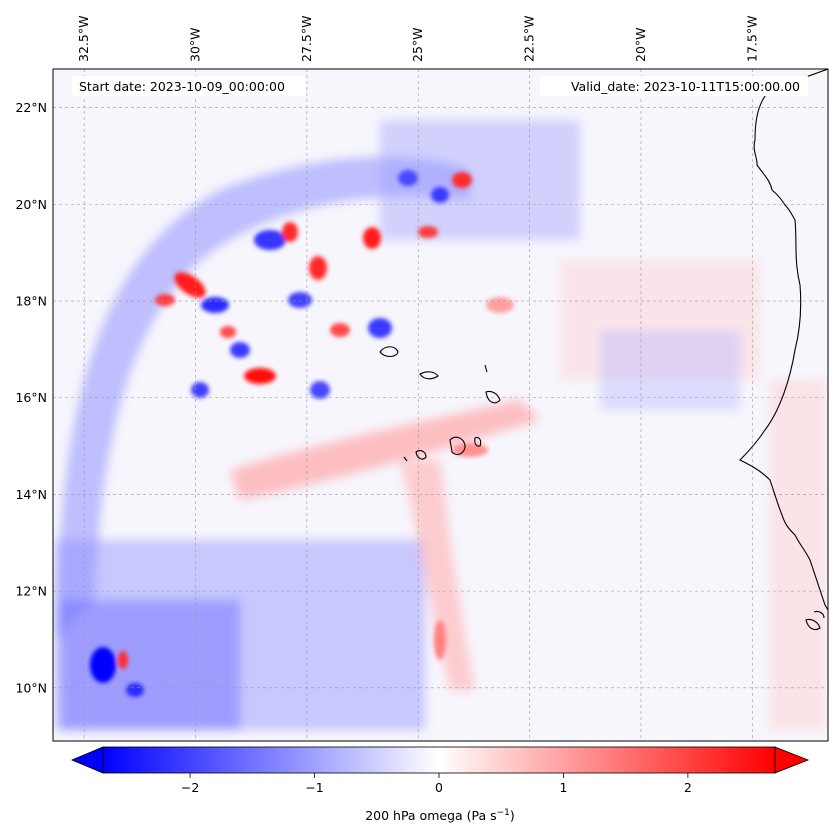 The image size is (837, 839). What do you see at coordinates (815, 620) in the screenshot?
I see `bijagos-islands` at bounding box center [815, 620].